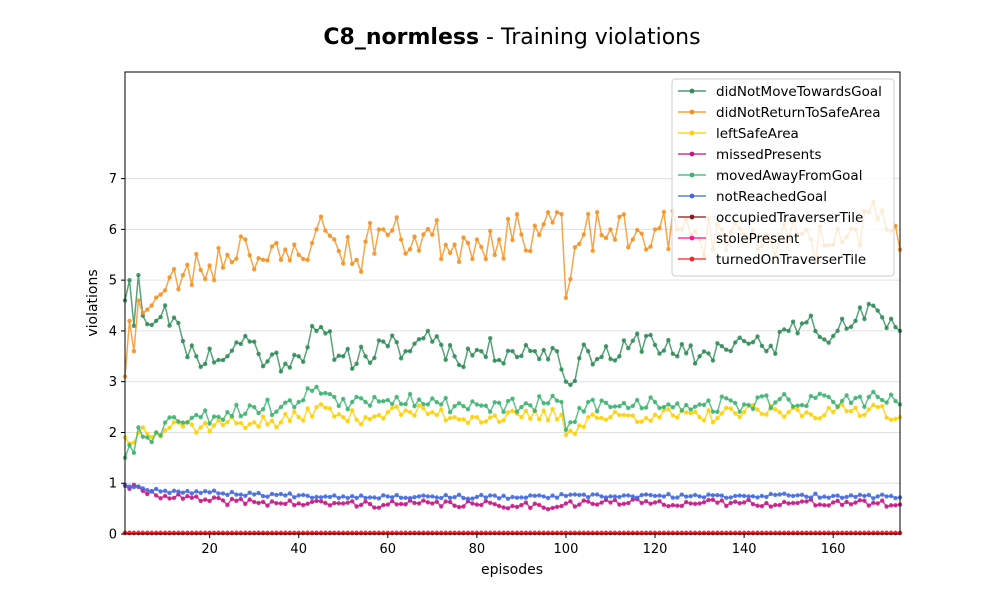  Describe the element at coordinates (511, 37) in the screenshot. I see `chart-title: C8_normless - Training violations` at that location.